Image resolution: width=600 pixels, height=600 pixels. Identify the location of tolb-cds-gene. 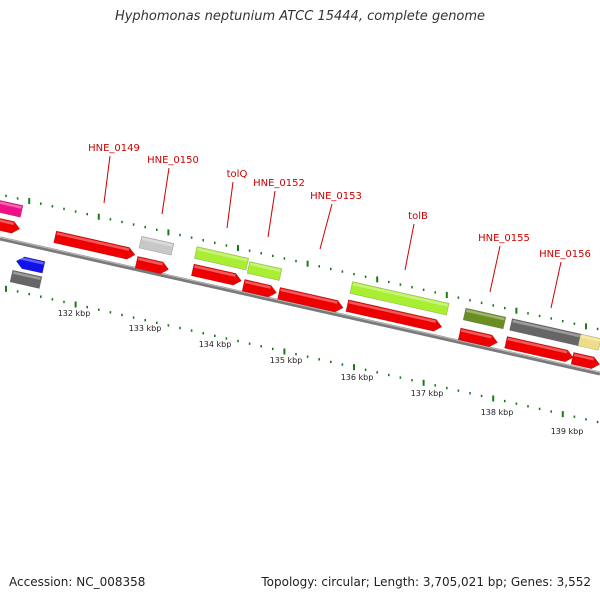
(394, 315).